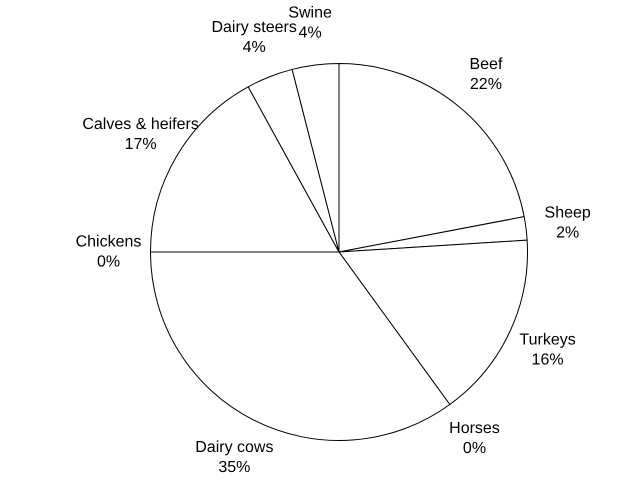 The height and width of the screenshot is (504, 638). I want to click on category-label: Chickens, so click(109, 241).